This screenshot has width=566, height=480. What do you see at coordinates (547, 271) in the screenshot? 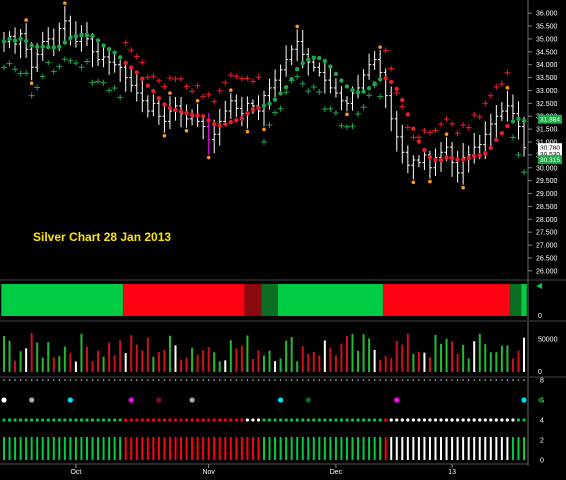
I see `price-tick-label: 26.000` at bounding box center [547, 271].